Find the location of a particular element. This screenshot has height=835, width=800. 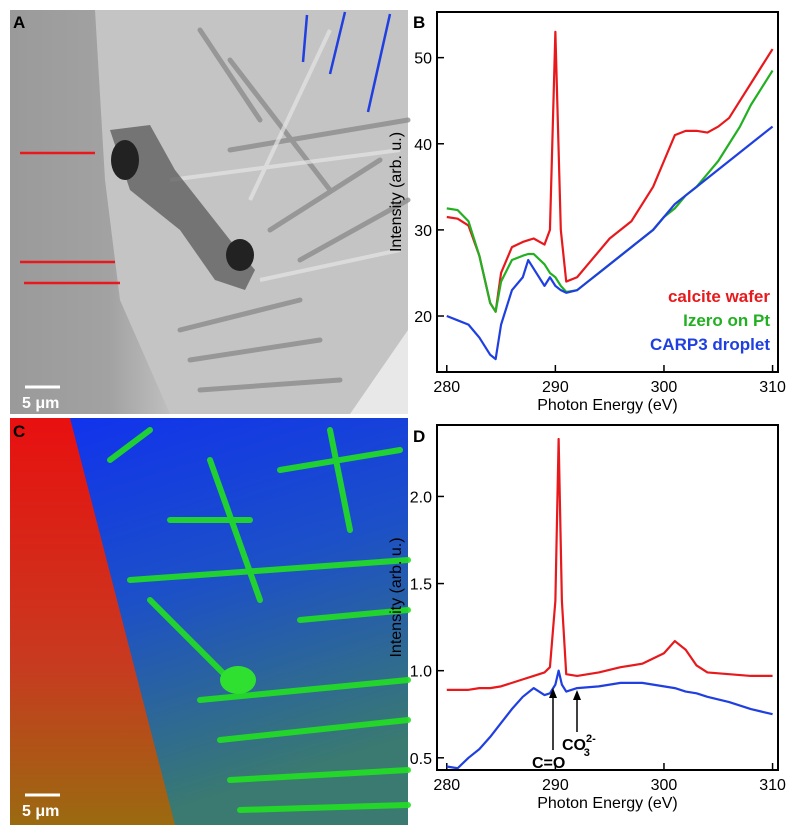

y-tick-label: 50 is located at coordinates (423, 59).